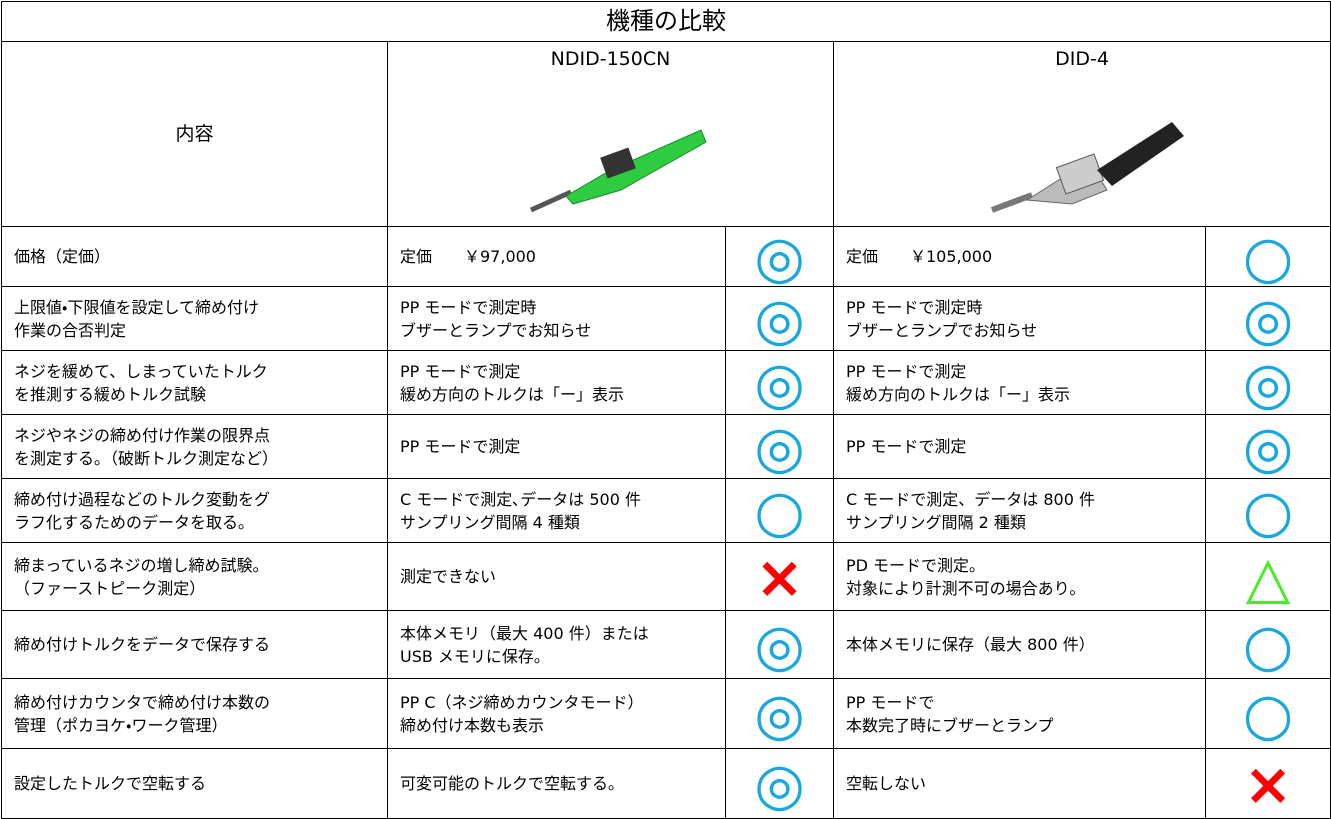 The width and height of the screenshot is (1331, 819). What do you see at coordinates (142, 499) in the screenshot?
I see `cell-line: 締め付け過程などのトルク変動をグ` at bounding box center [142, 499].